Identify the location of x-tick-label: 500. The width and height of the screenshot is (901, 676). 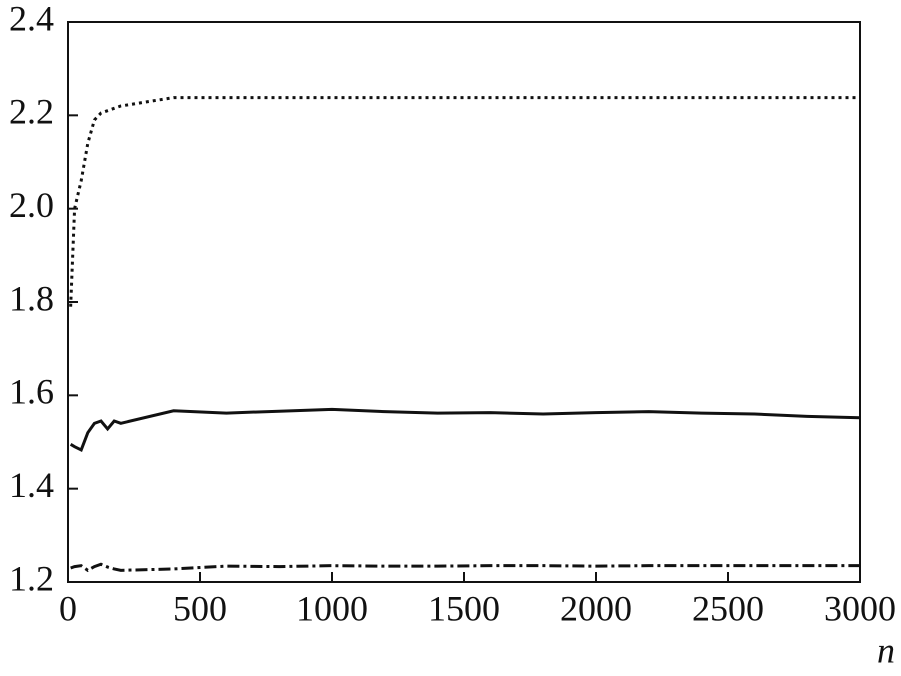
(200, 608).